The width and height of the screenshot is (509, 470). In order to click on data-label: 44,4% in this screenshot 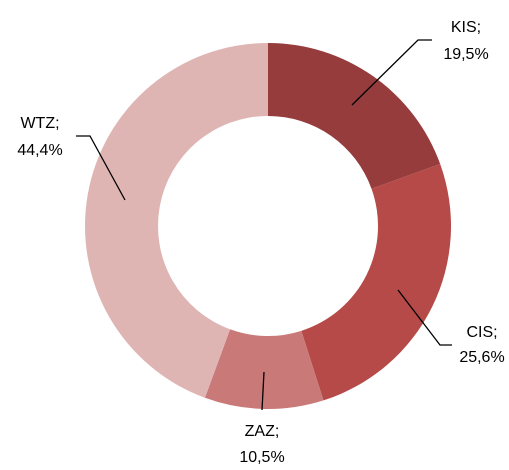, I will do `click(39, 150)`.